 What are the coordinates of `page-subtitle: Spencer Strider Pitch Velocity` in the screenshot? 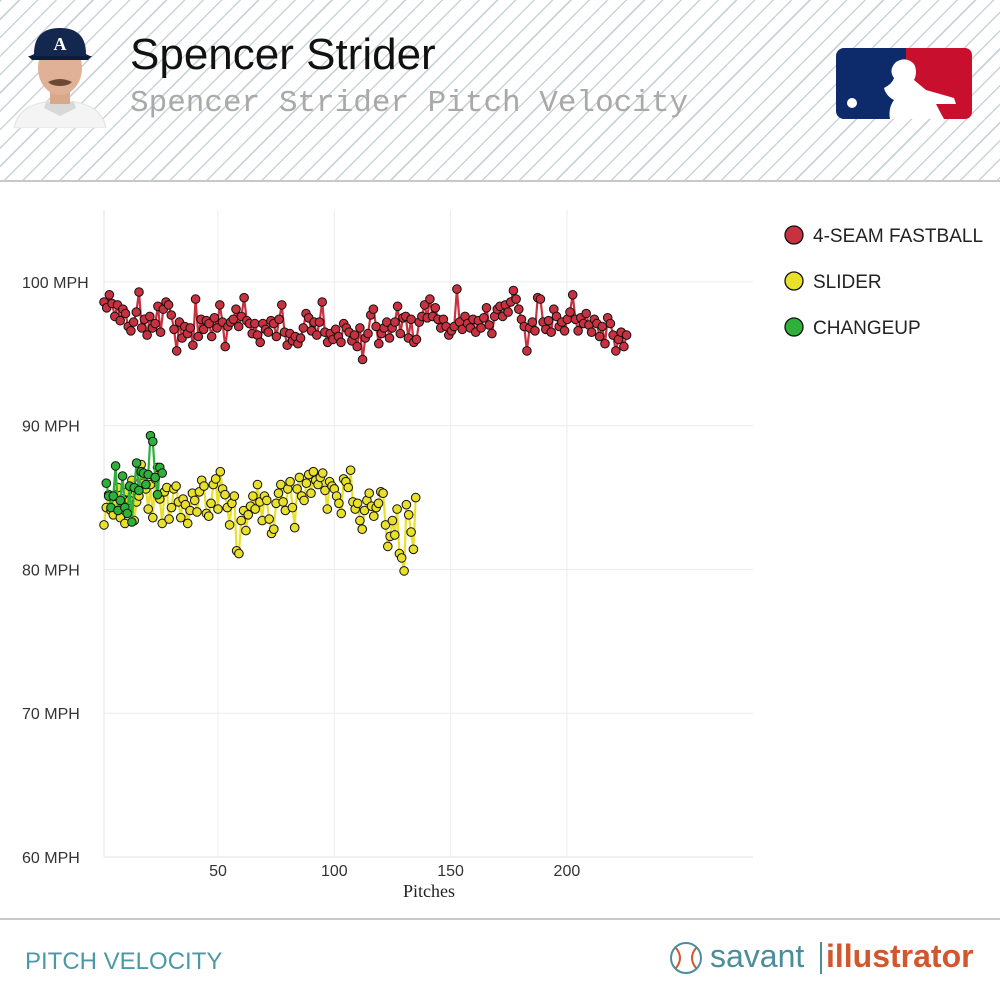 It's located at (409, 103).